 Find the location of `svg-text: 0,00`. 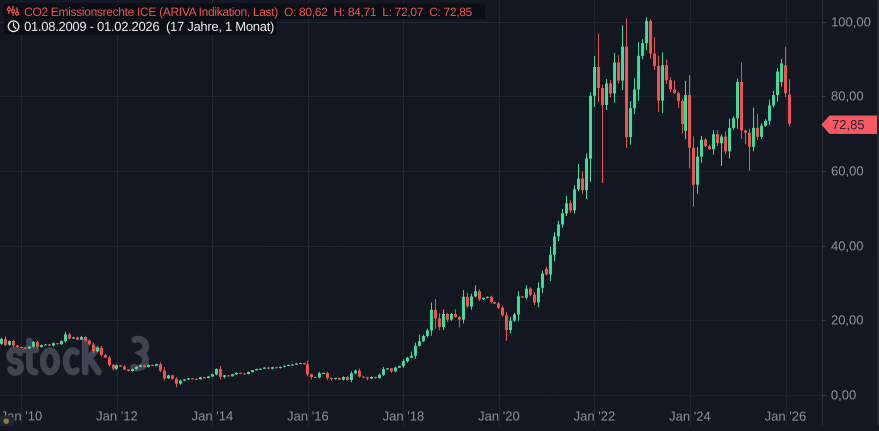

svg-text: 0,00 is located at coordinates (843, 394).